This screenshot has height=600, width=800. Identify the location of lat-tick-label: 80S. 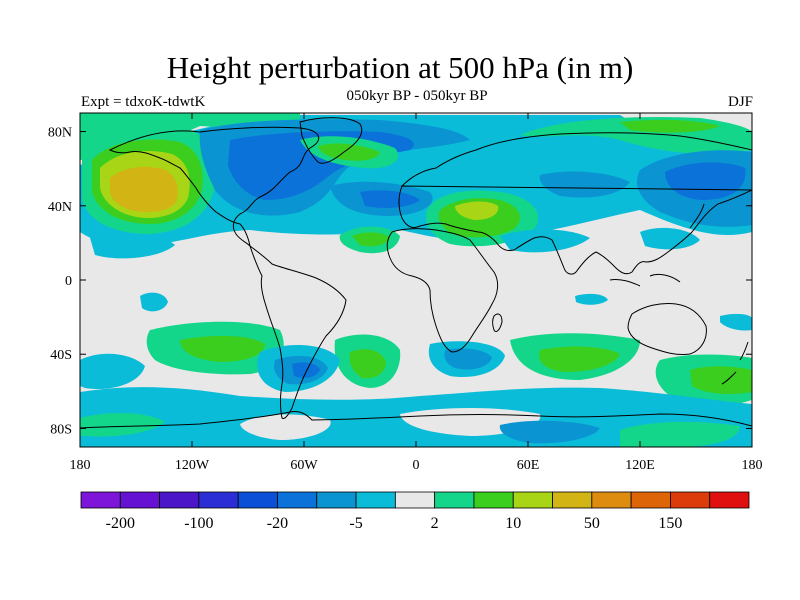
(61, 429).